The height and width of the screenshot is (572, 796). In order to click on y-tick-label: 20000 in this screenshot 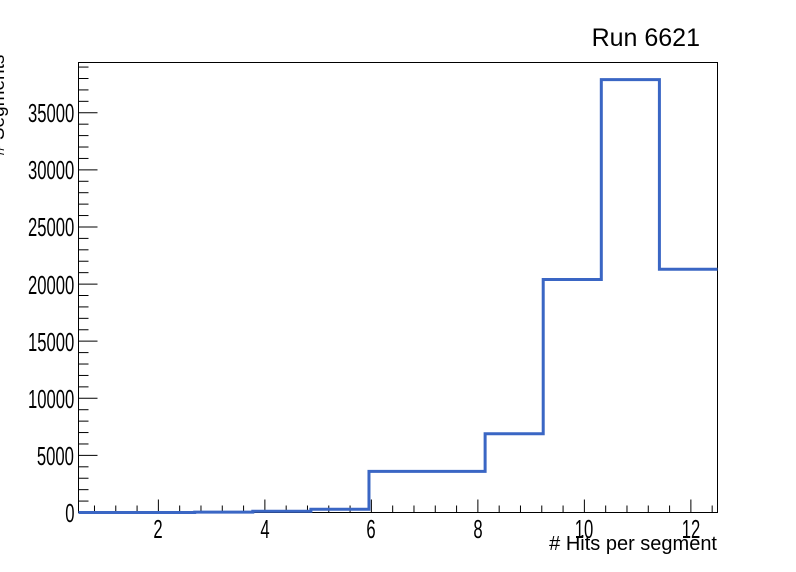, I will do `click(50, 284)`.